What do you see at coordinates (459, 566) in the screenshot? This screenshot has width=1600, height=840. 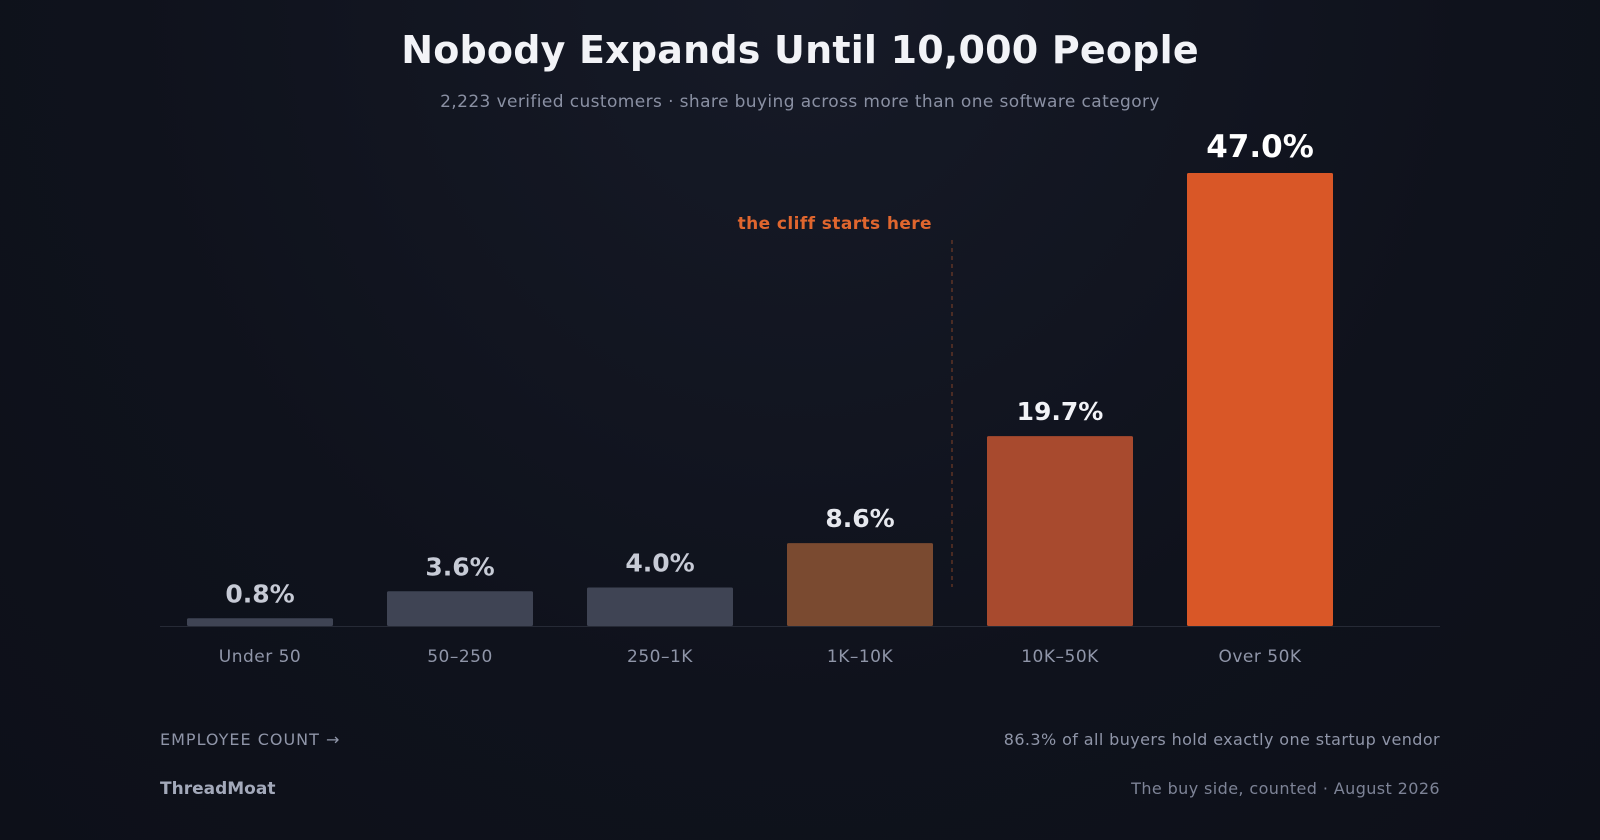 I see `data-label: 3.6%` at bounding box center [459, 566].